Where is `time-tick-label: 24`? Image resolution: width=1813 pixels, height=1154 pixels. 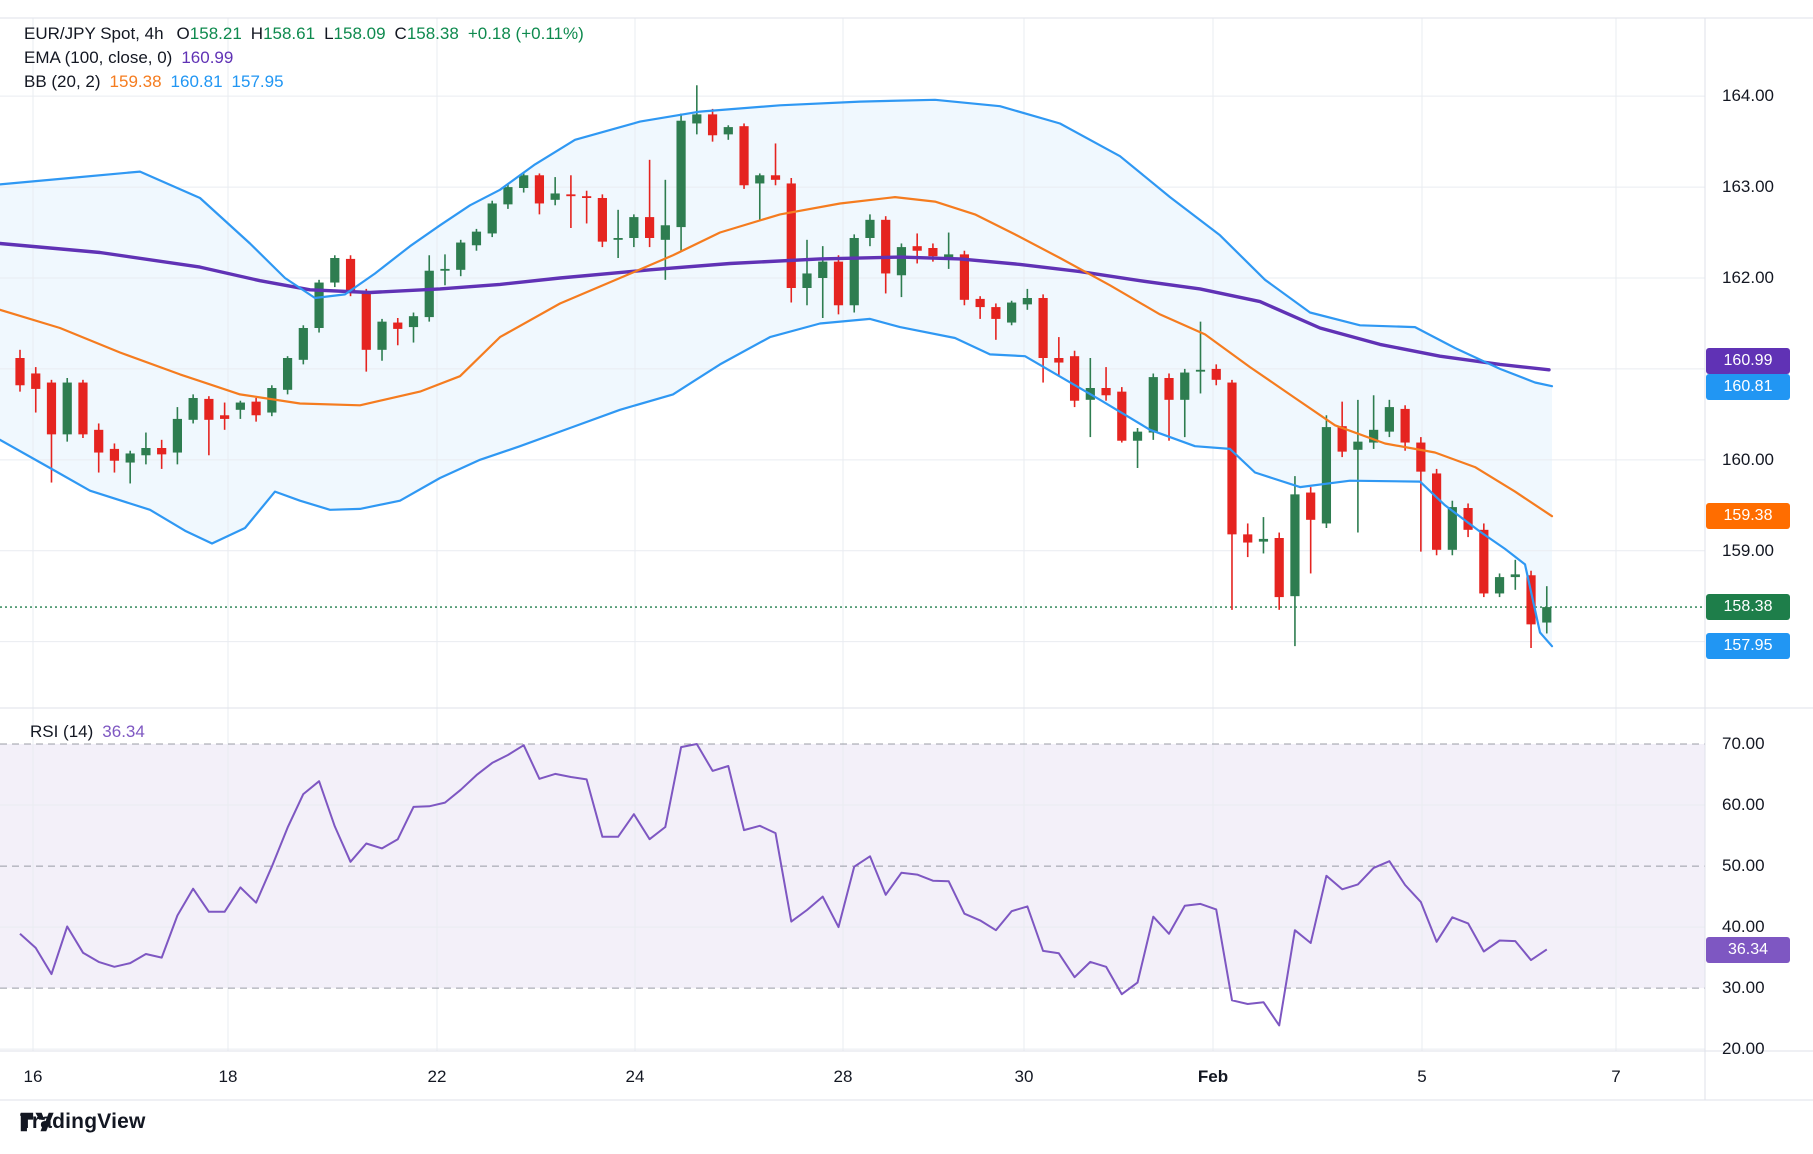 time-tick-label: 24 is located at coordinates (635, 1076).